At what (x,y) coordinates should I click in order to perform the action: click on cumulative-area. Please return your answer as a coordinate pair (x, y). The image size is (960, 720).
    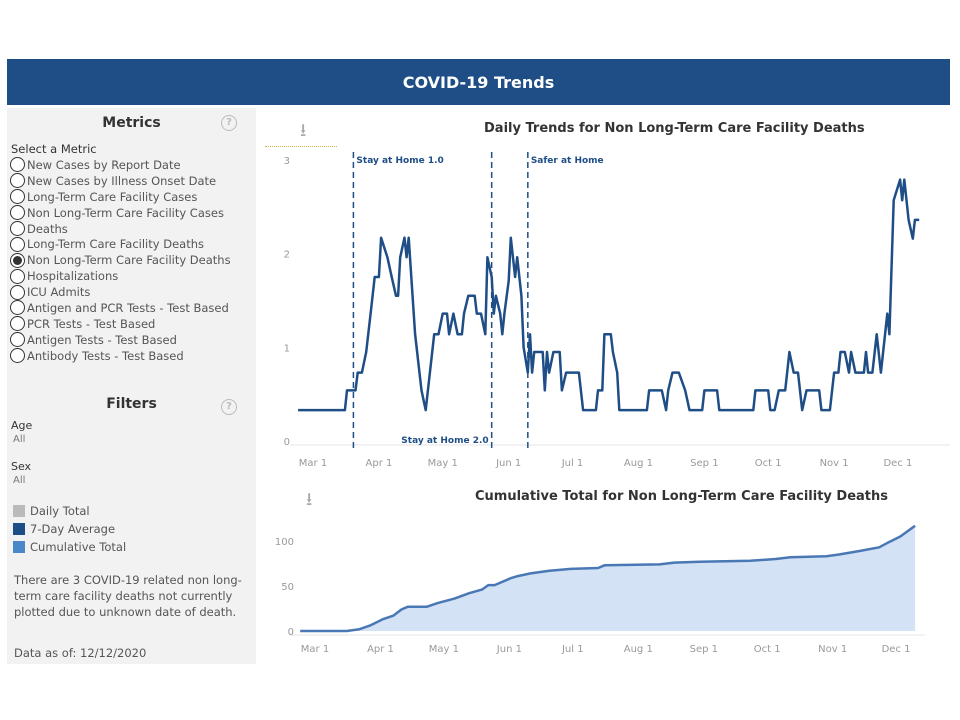
    Looking at the image, I should click on (608, 578).